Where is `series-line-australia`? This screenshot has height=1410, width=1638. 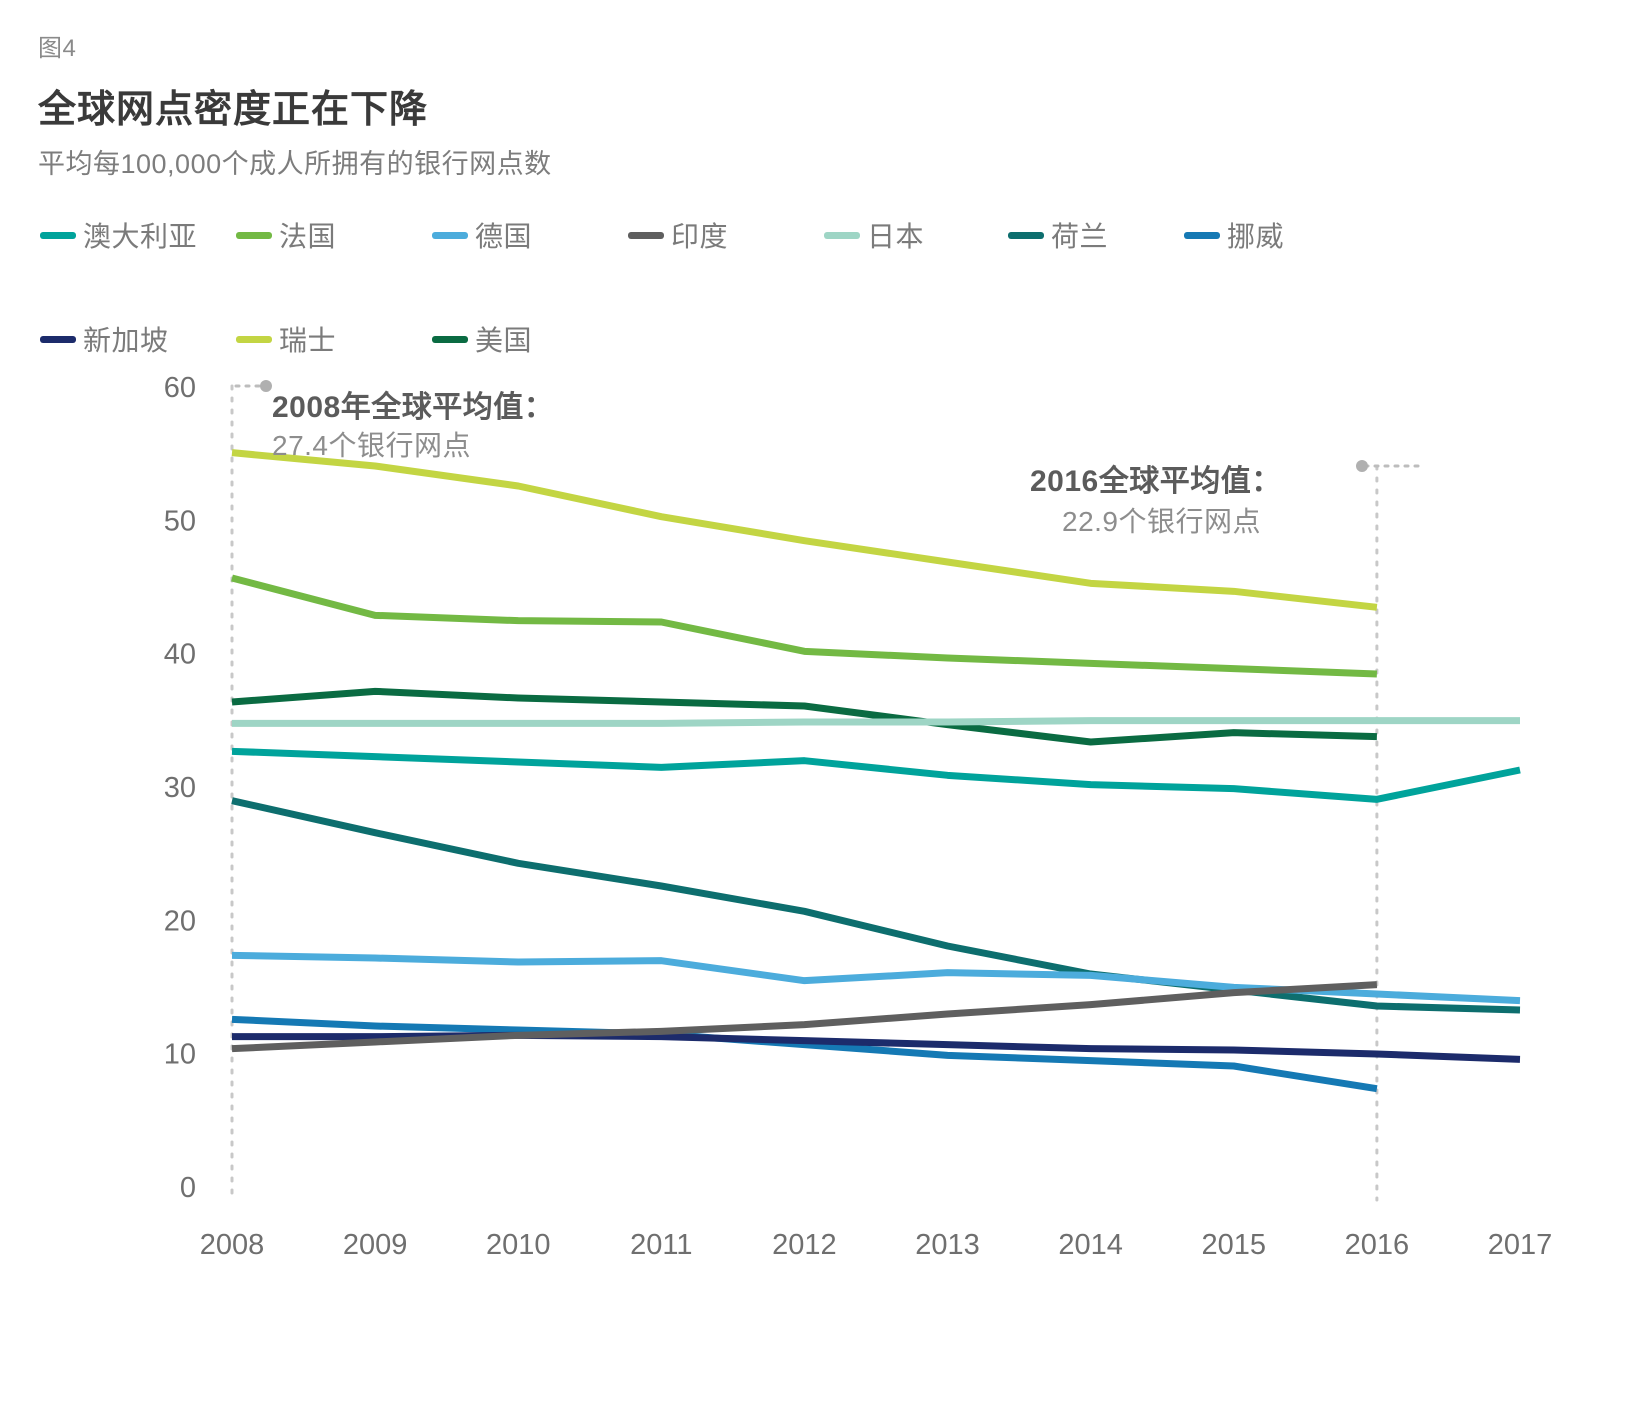 series-line-australia is located at coordinates (876, 775).